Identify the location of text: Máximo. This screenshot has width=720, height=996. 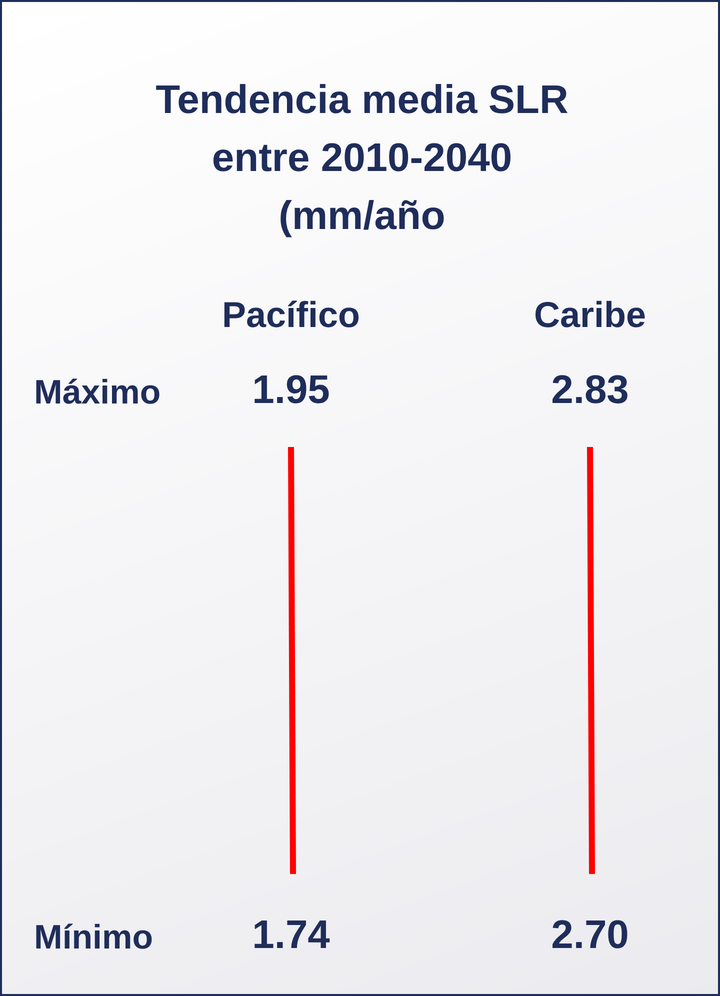
(97, 392).